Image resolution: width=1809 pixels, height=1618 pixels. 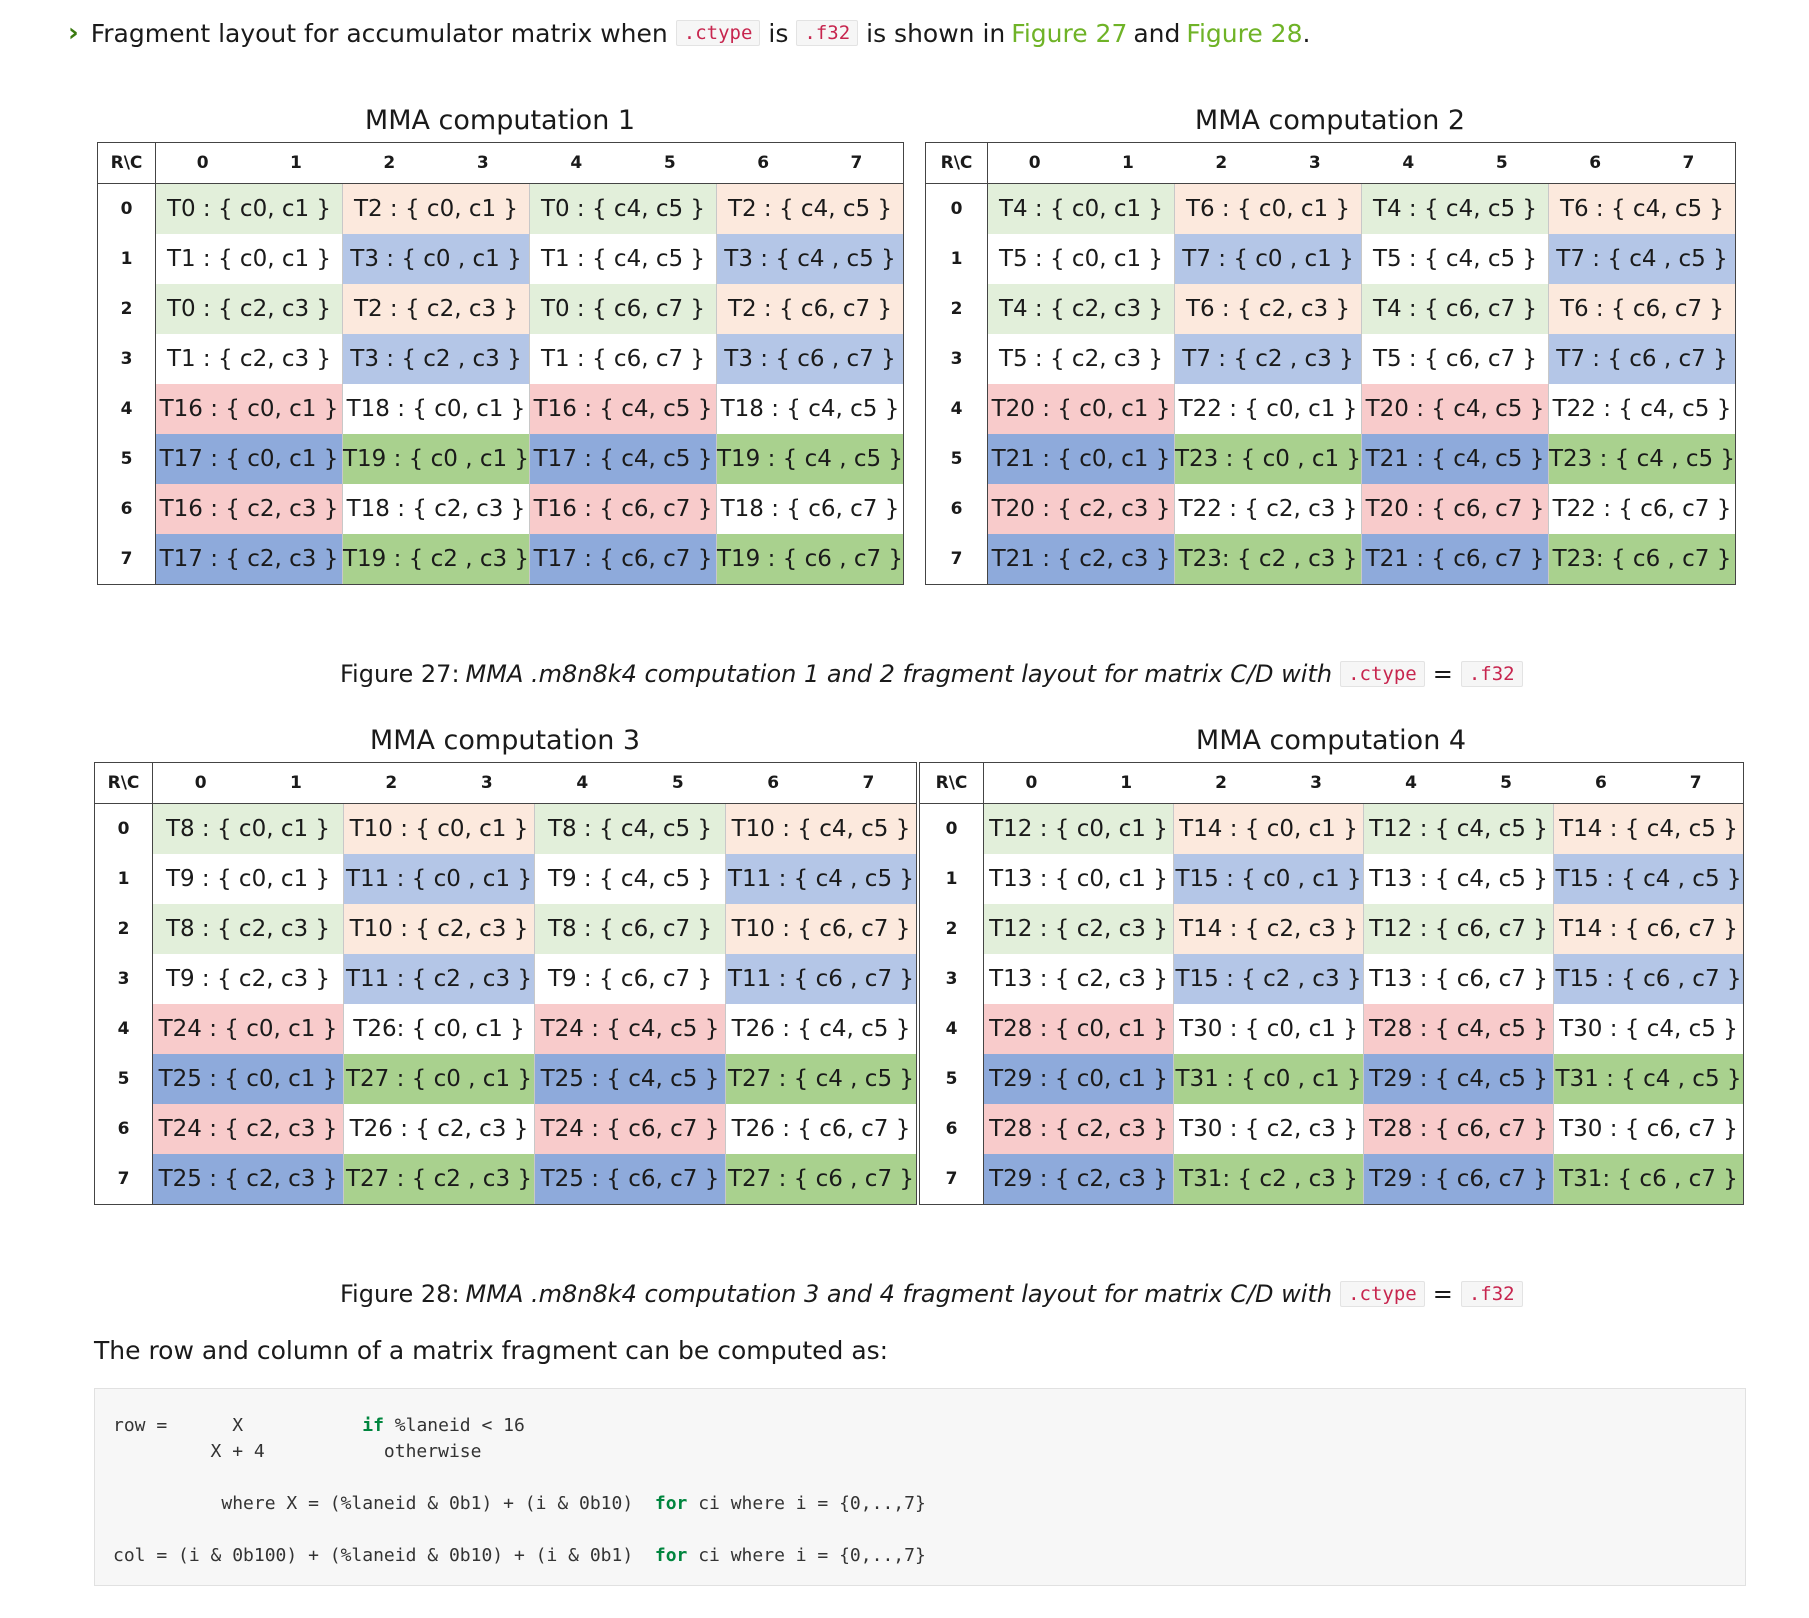 What do you see at coordinates (248, 1129) in the screenshot?
I see `fragment-cell: T24 : { c2, c3 }` at bounding box center [248, 1129].